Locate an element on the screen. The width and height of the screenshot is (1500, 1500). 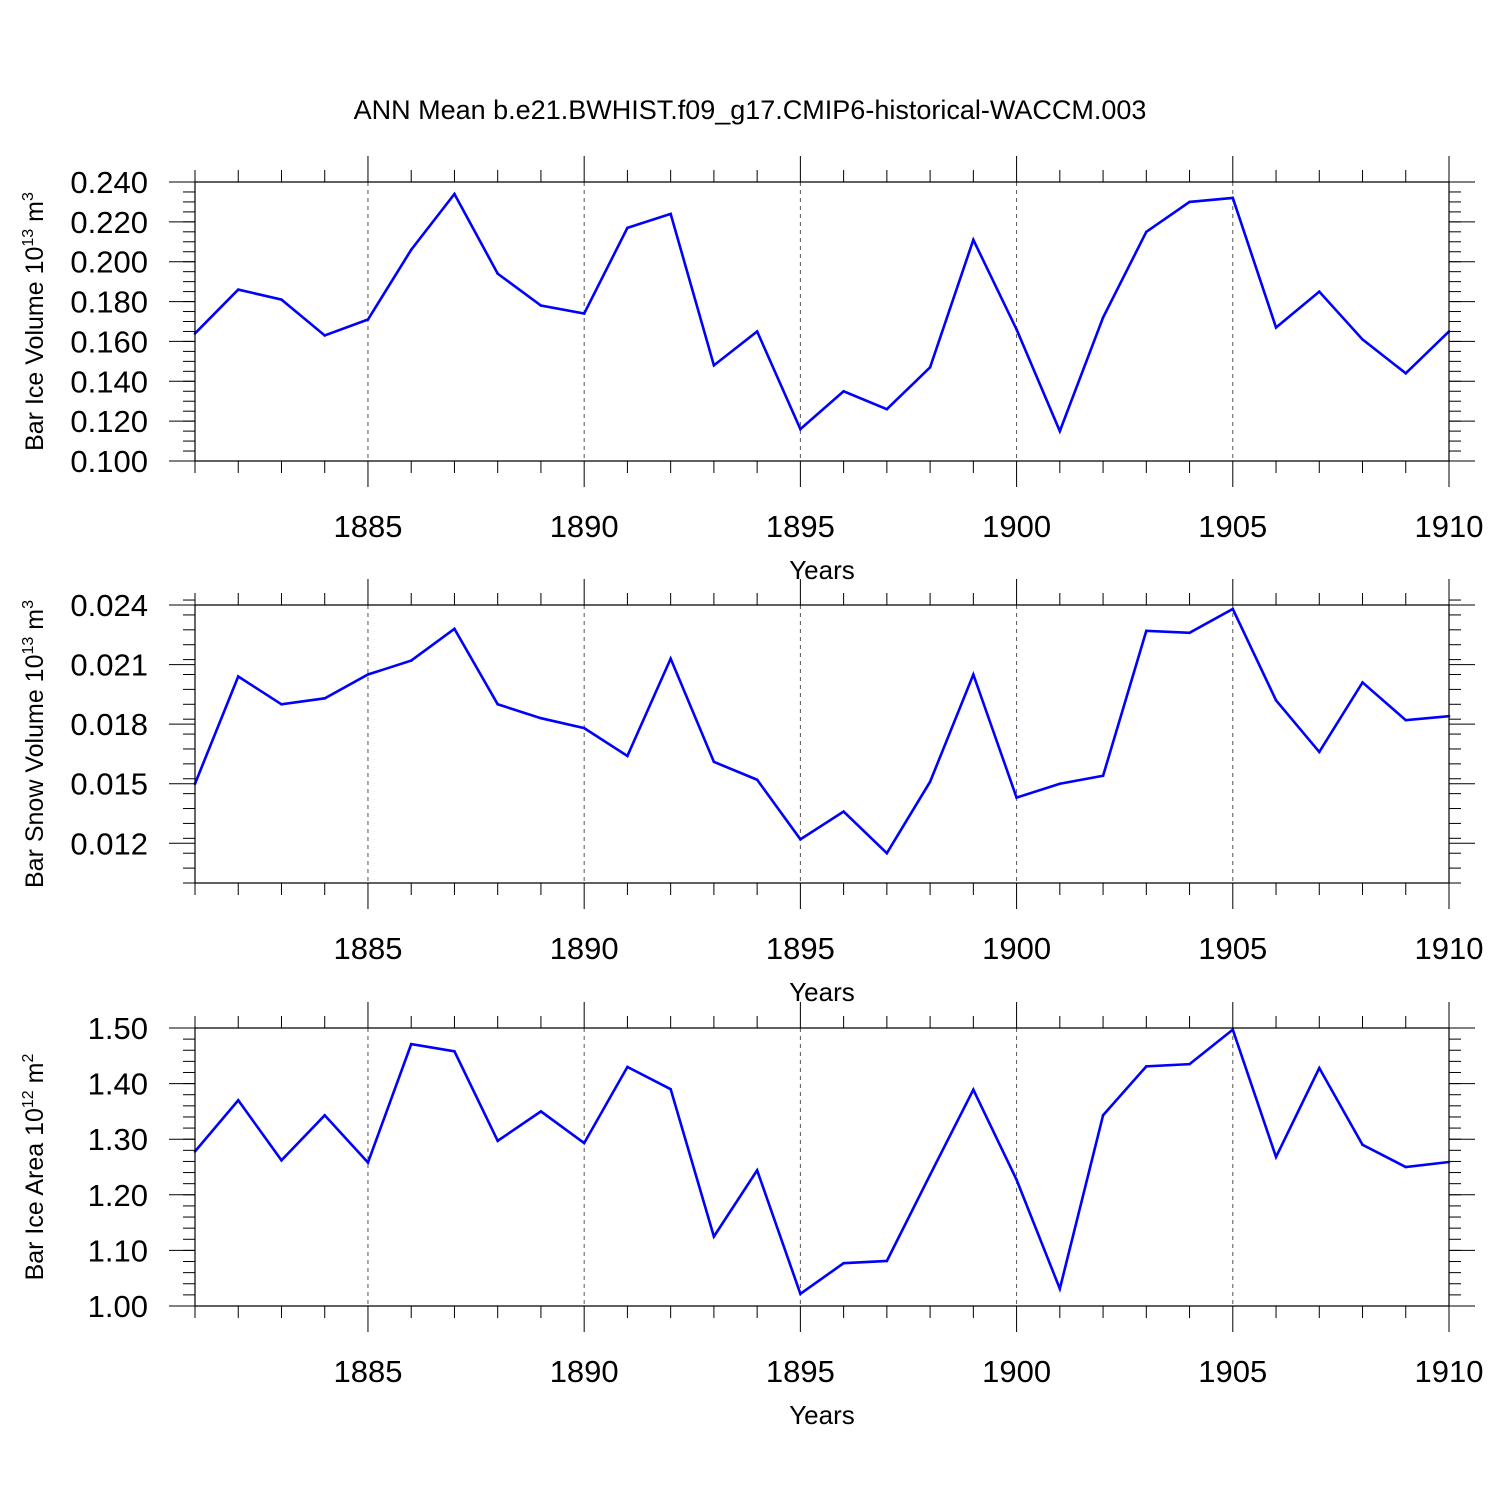
y-tick-label: 0.160 is located at coordinates (109, 341).